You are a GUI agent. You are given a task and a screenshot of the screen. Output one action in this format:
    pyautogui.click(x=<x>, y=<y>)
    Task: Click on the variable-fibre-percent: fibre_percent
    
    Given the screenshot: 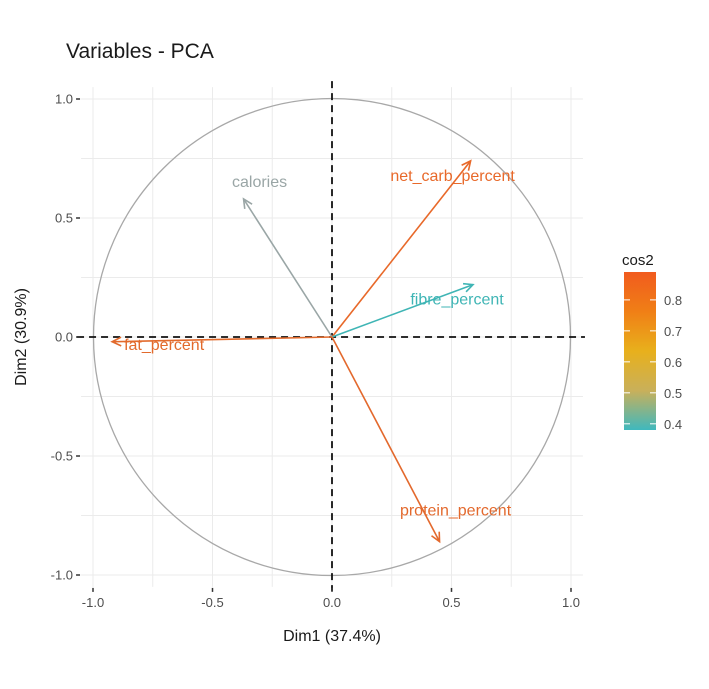 What is the action you would take?
    pyautogui.click(x=417, y=310)
    